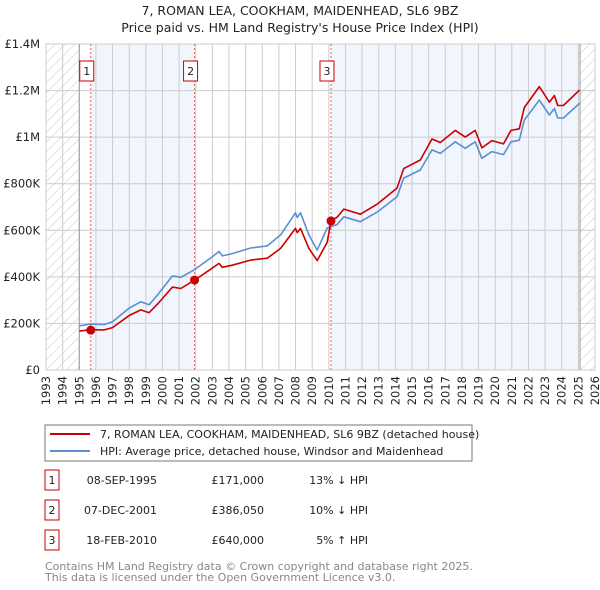 Image resolution: width=600 pixels, height=590 pixels. I want to click on sale-price: £171,000, so click(238, 480).